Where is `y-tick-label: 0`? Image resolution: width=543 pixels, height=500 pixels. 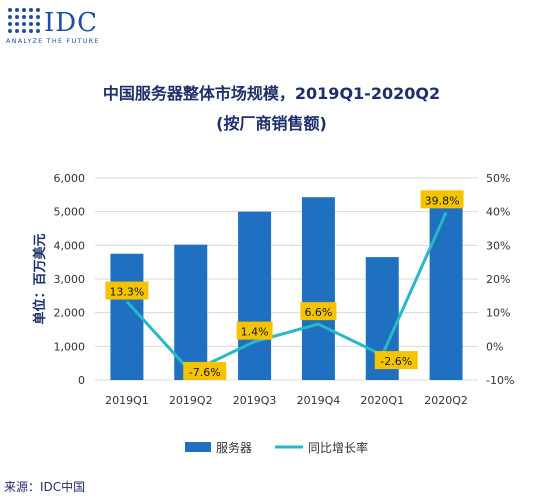 y-tick-label: 0 is located at coordinates (81, 380).